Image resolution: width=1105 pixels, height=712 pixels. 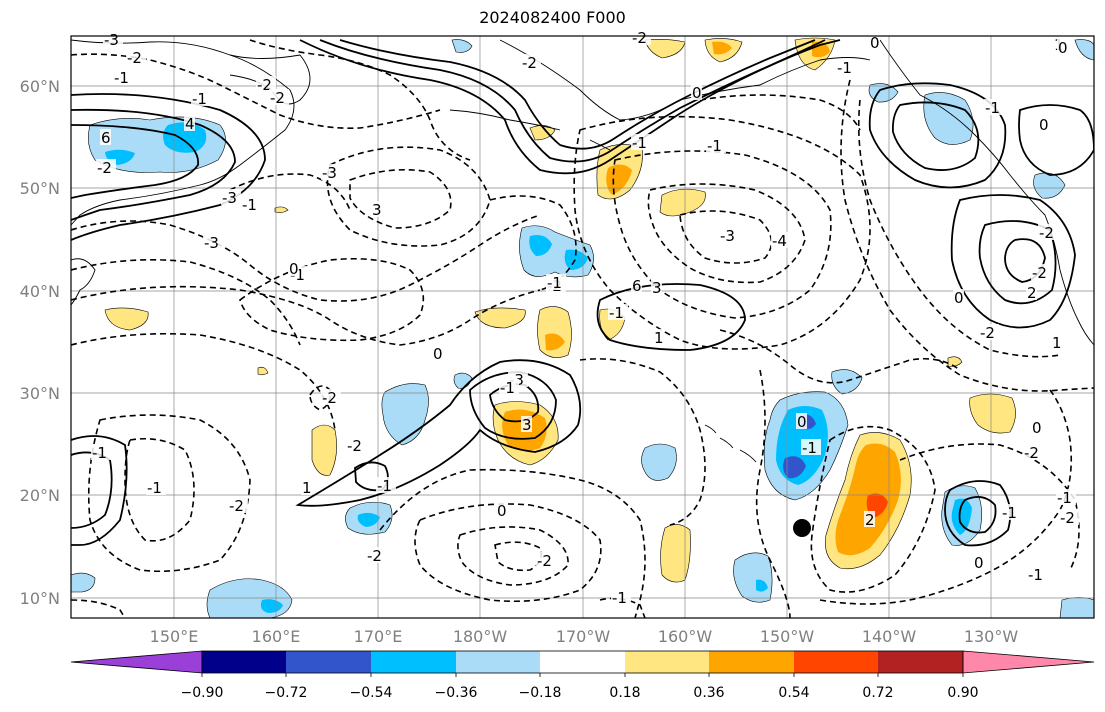 What do you see at coordinates (378, 636) in the screenshot?
I see `longitude-label: 170°E` at bounding box center [378, 636].